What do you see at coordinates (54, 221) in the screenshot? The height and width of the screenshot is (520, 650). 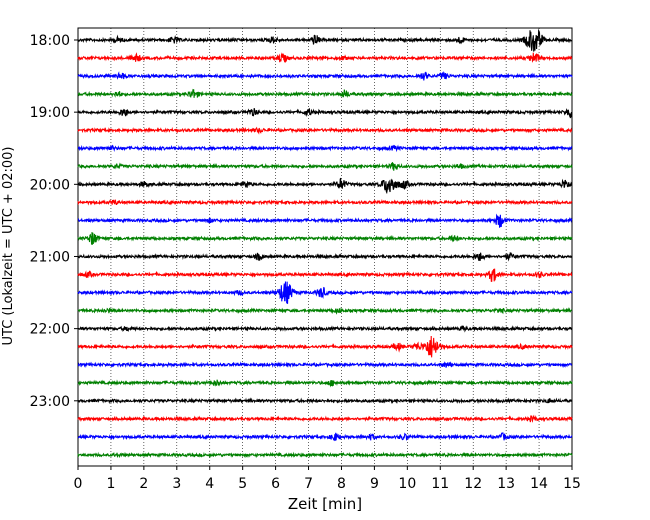 I see `y-axis-ticks: 18:00 19:00 20:00 21:00 22:00 23:00` at bounding box center [54, 221].